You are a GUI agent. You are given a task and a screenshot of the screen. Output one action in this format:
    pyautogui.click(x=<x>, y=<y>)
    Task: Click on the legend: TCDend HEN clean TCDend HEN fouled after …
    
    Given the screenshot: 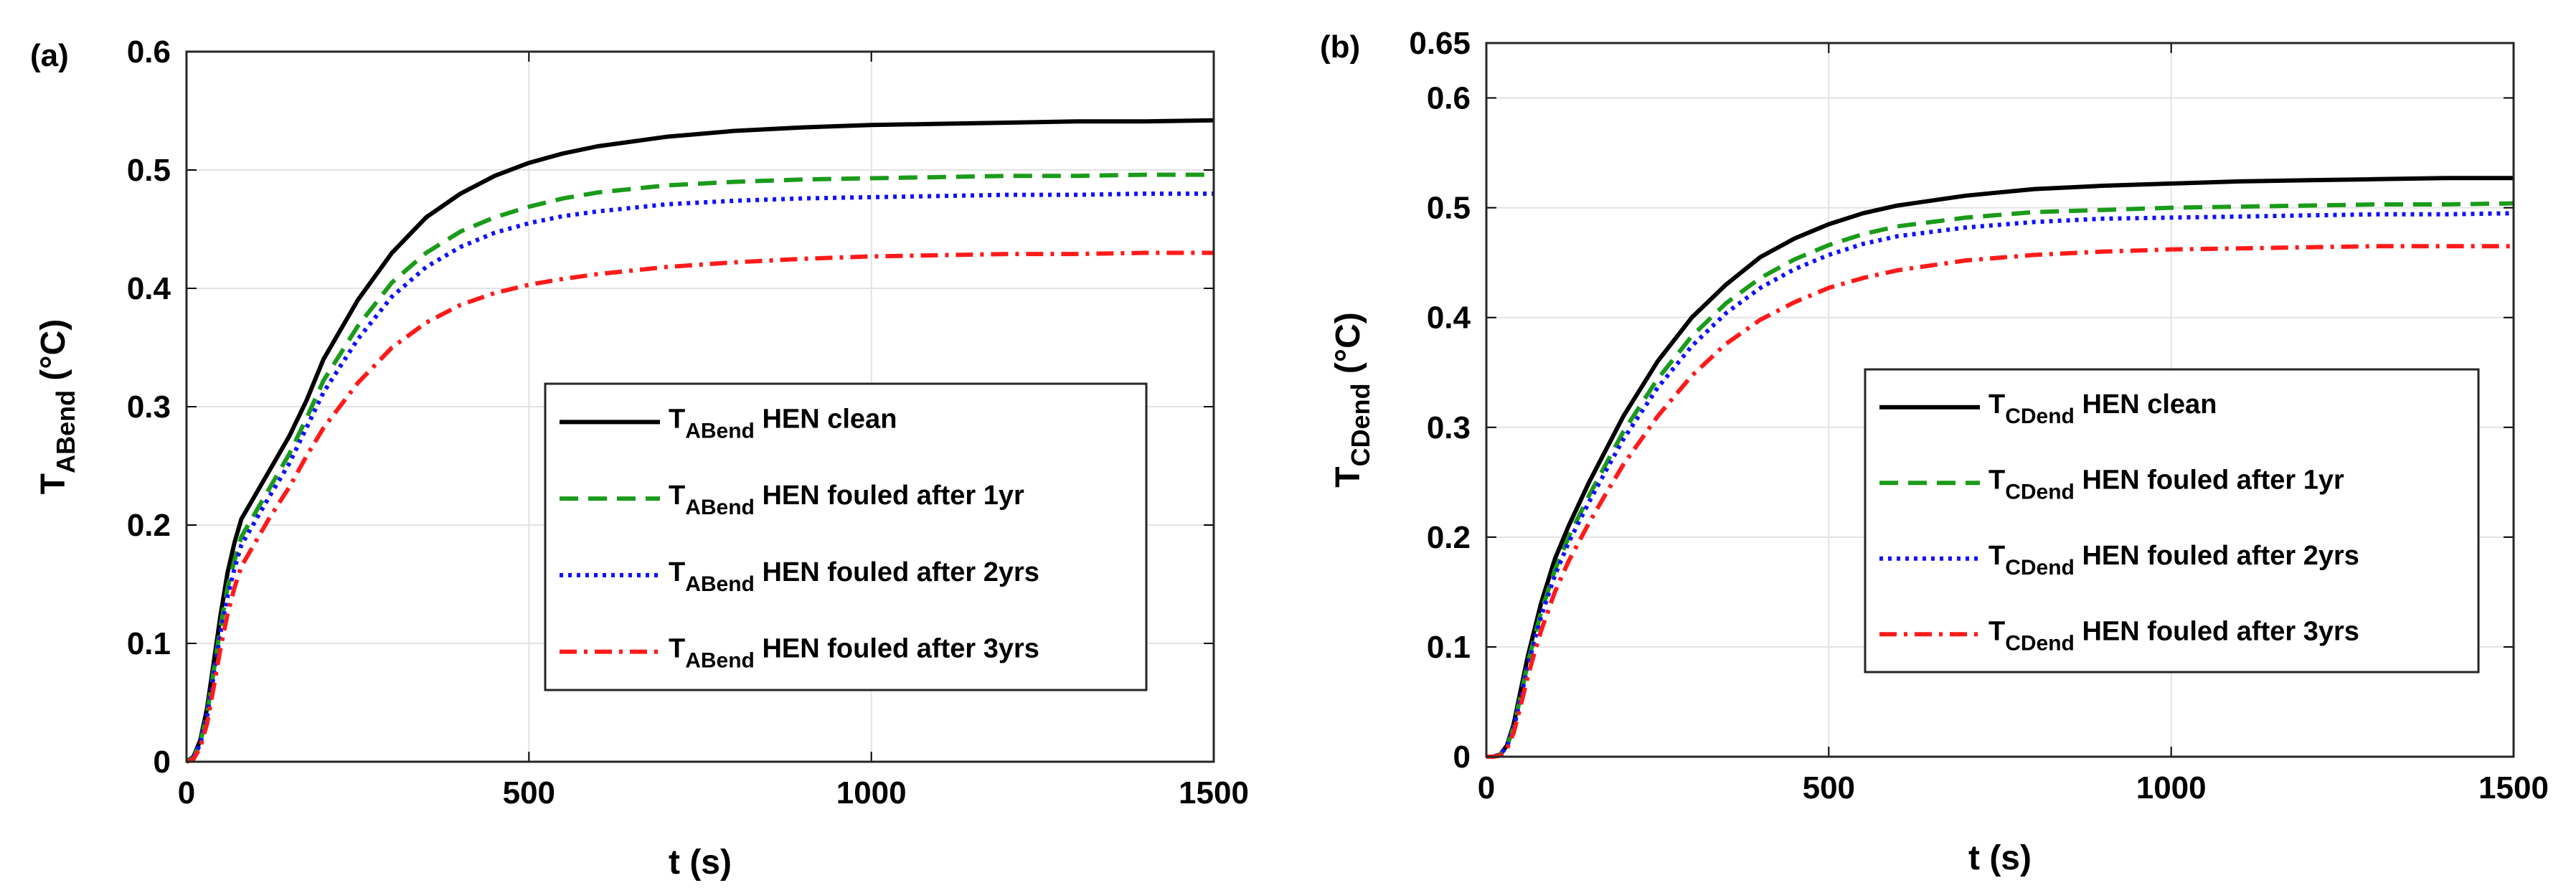 What is the action you would take?
    pyautogui.click(x=2172, y=521)
    